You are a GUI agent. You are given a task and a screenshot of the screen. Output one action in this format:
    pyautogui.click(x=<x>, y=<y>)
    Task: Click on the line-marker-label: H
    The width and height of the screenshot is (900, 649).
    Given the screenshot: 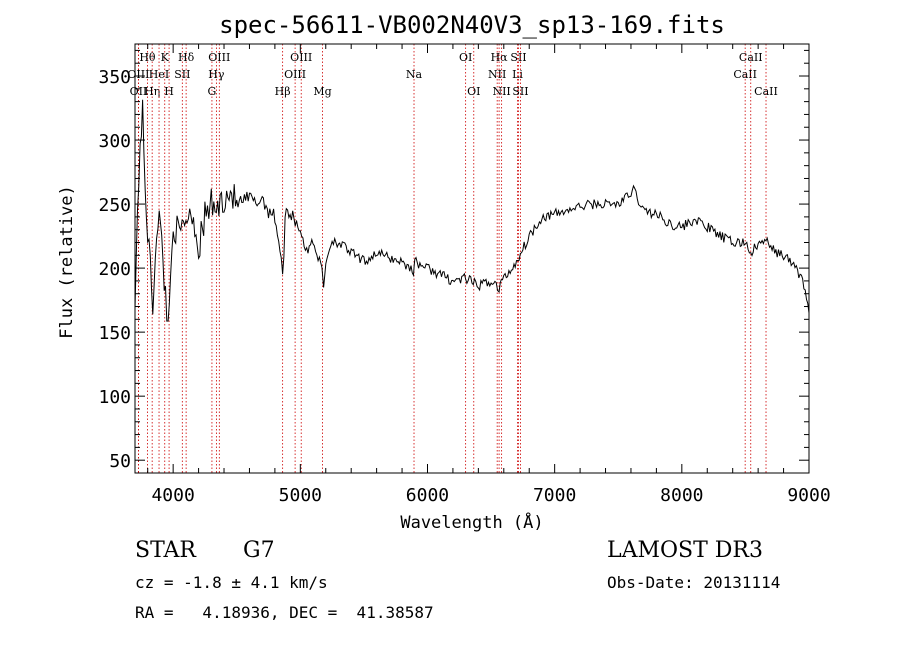 What is the action you would take?
    pyautogui.click(x=169, y=91)
    